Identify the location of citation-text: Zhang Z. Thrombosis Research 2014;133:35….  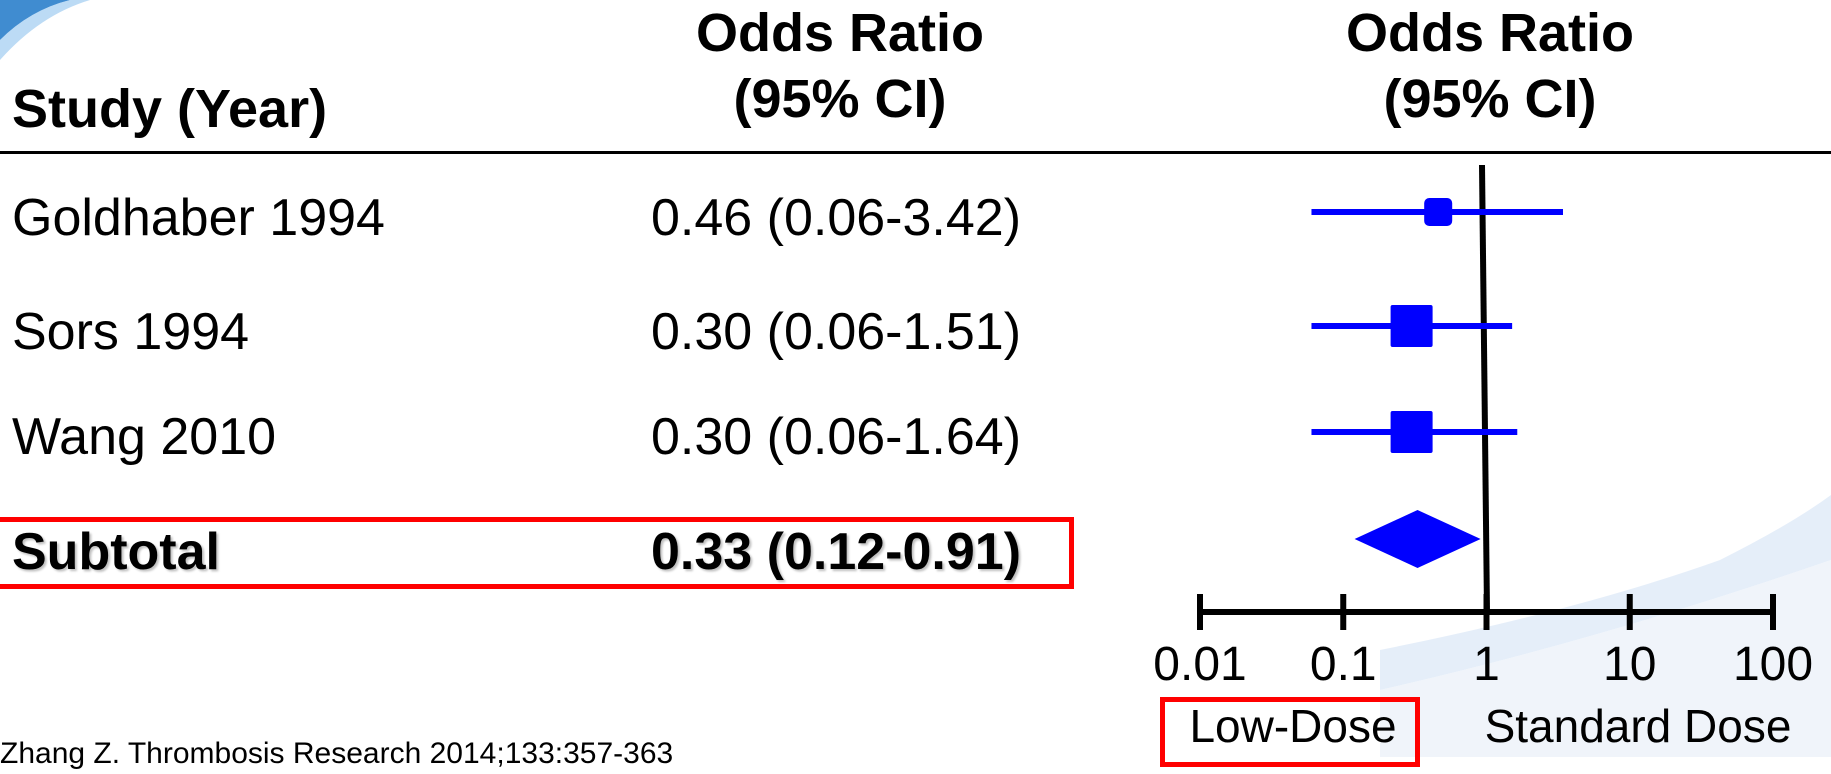
(337, 753).